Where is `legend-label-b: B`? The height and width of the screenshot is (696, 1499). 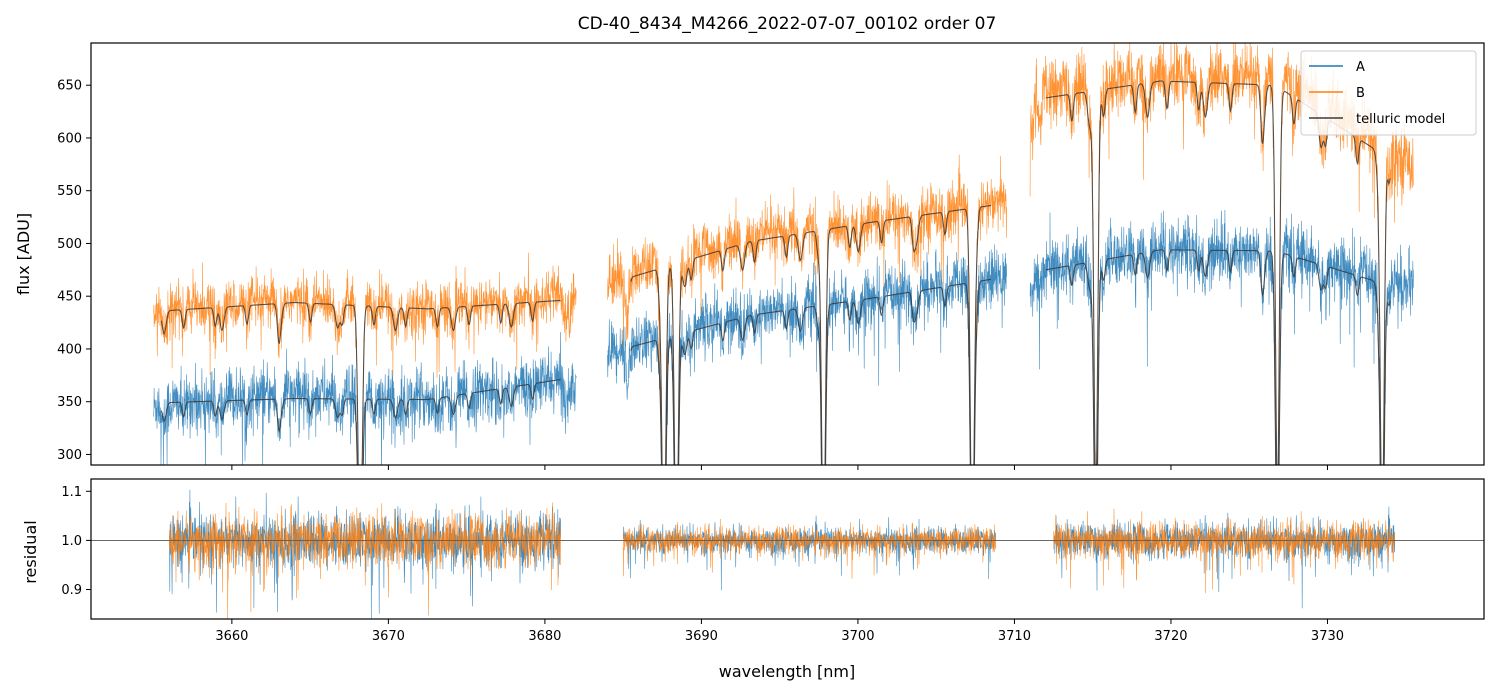 legend-label-b: B is located at coordinates (1360, 93).